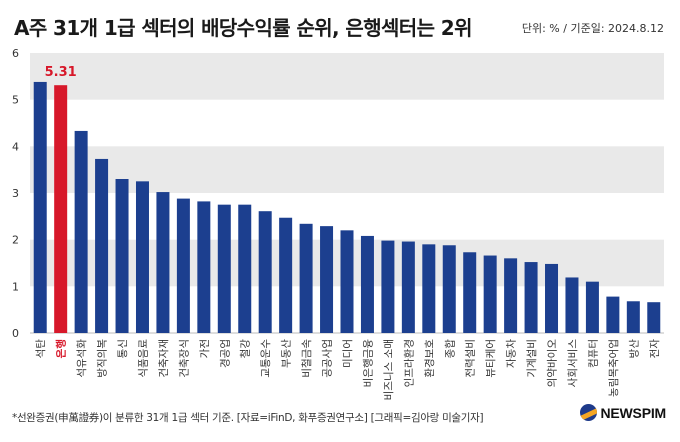 Image resolution: width=680 pixels, height=442 pixels. What do you see at coordinates (450, 349) in the screenshot?
I see `x-tick-label: 종합` at bounding box center [450, 349].